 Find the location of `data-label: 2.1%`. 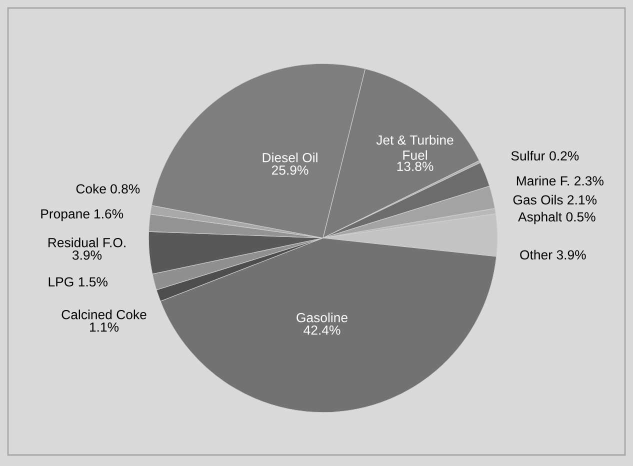

data-label: 2.1% is located at coordinates (582, 199).